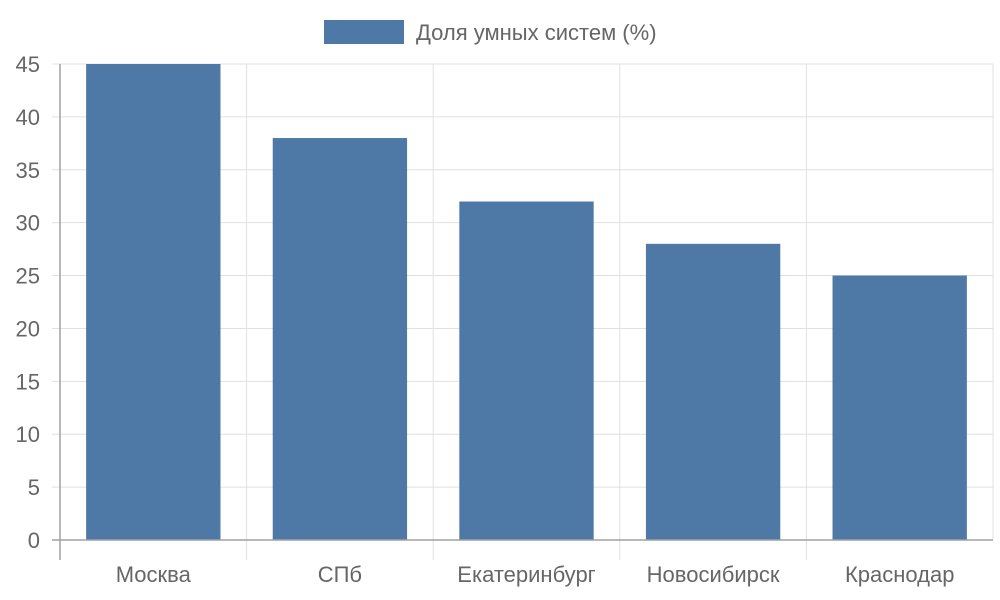 The height and width of the screenshot is (600, 1000). Describe the element at coordinates (28, 64) in the screenshot. I see `y-tick-label: 45` at that location.